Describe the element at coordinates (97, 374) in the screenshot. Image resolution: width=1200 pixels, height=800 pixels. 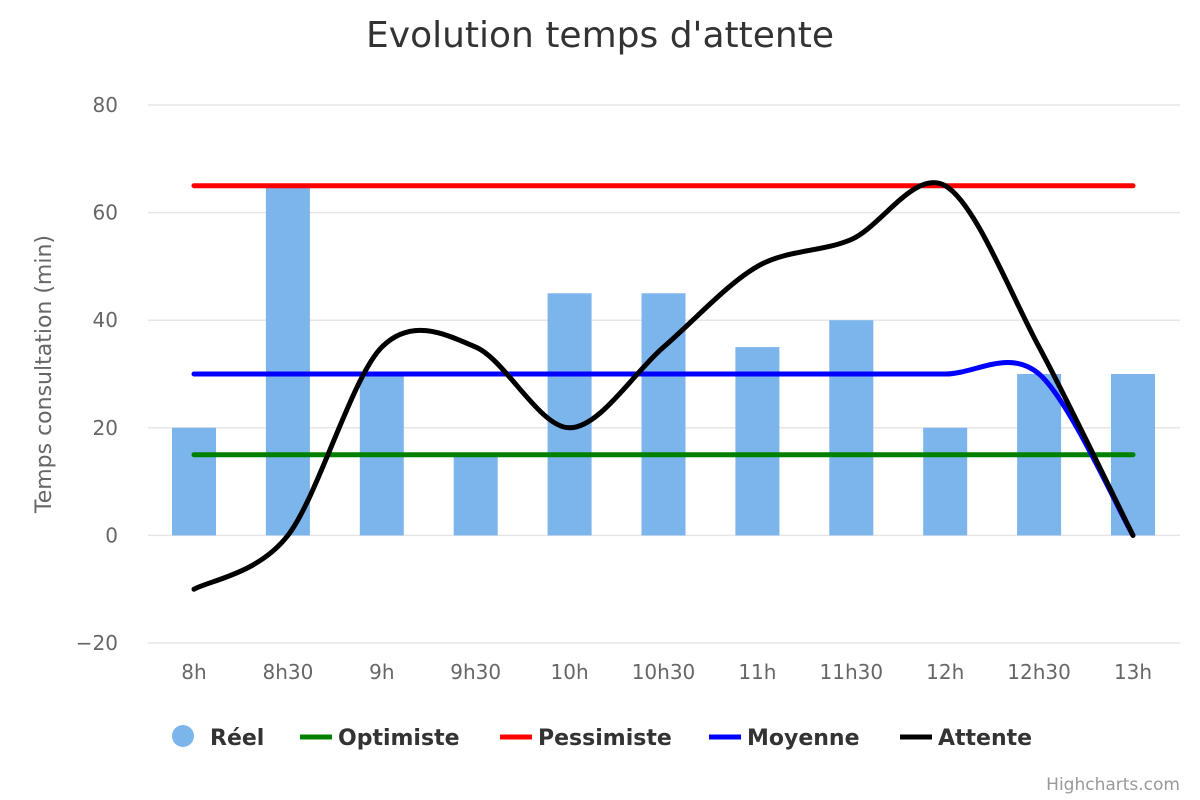
I see `y-axis-ticks: −20 0 20 40 60 80` at that location.